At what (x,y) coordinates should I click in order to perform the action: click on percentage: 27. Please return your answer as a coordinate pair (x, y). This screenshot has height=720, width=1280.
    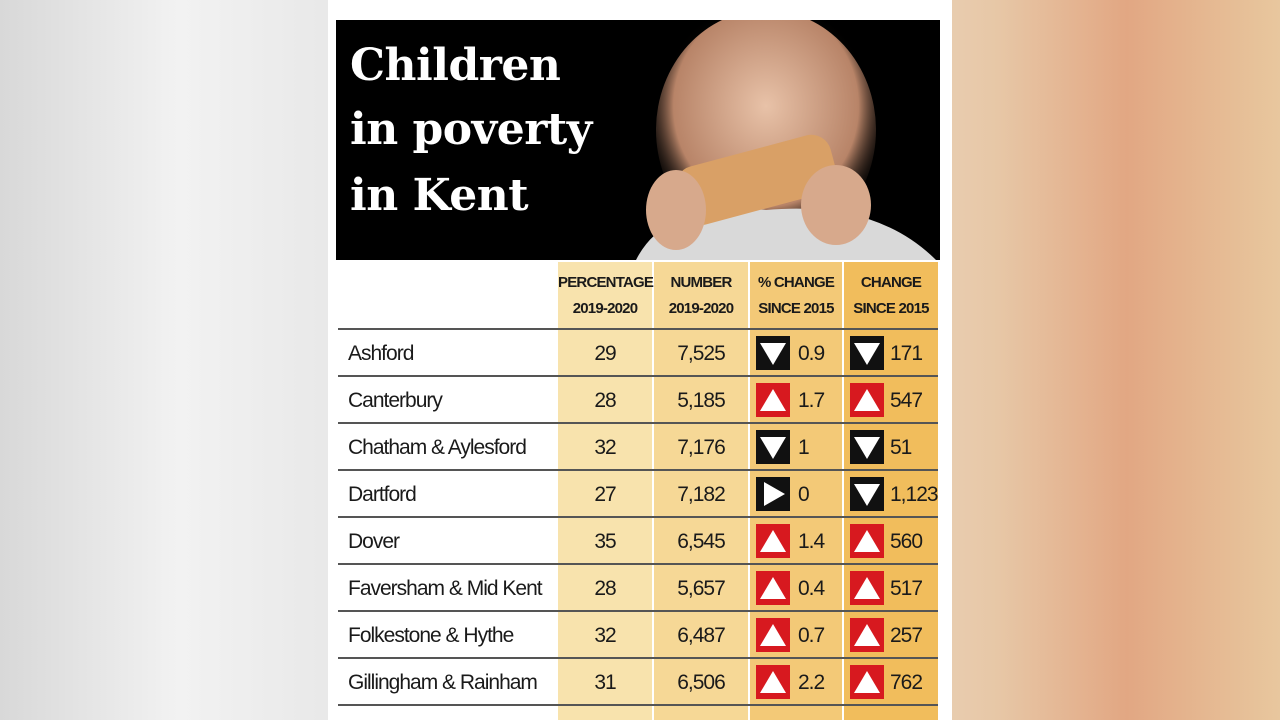
    Looking at the image, I should click on (605, 494).